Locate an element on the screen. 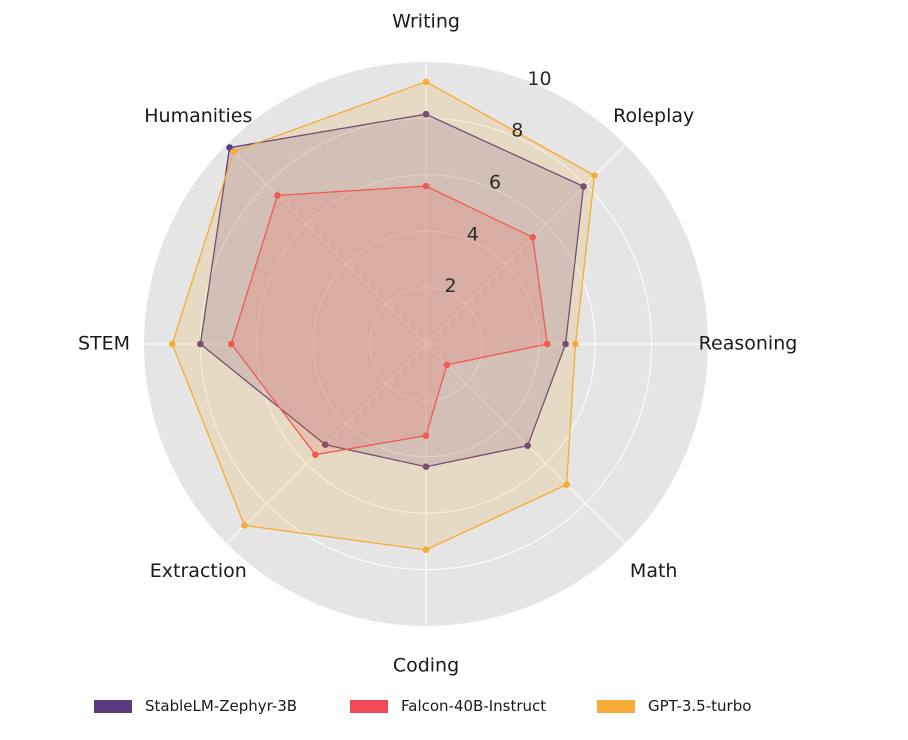  radial-tick-label-3: 6 is located at coordinates (495, 182).